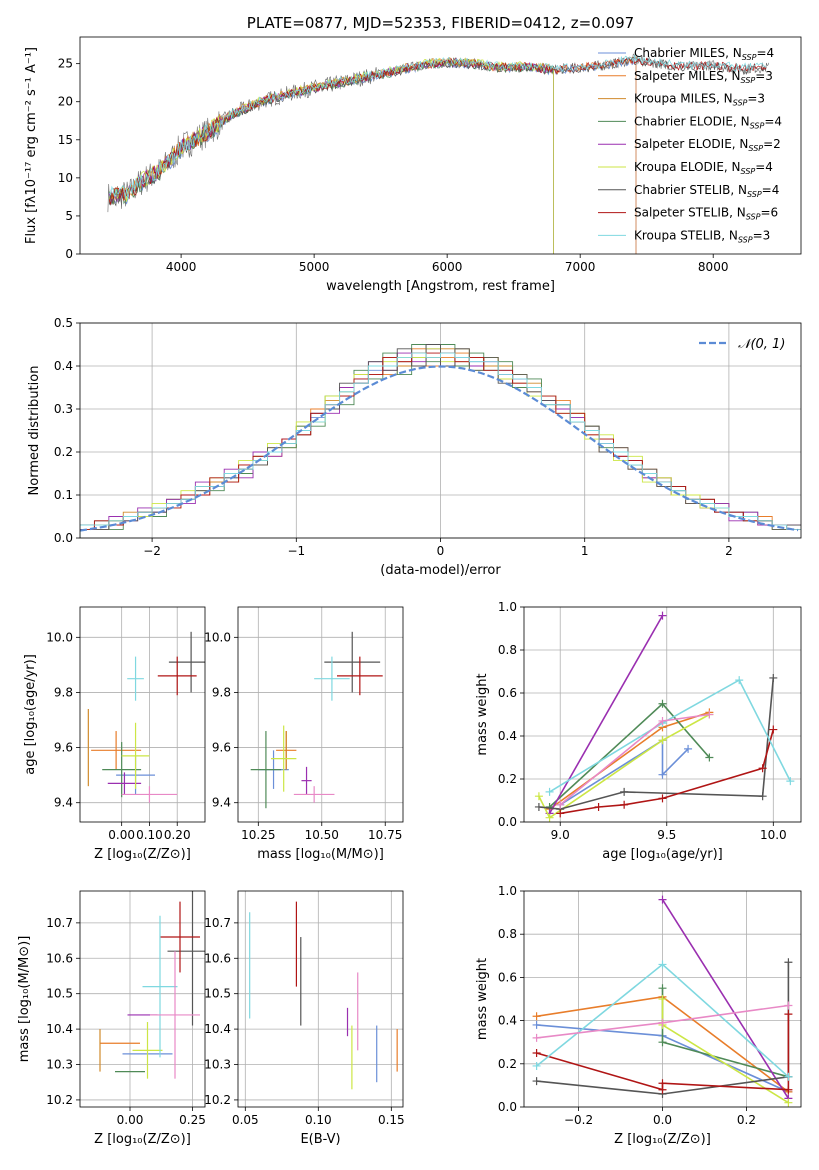 Image resolution: width=819 pixels, height=1170 pixels. What do you see at coordinates (372, 155) in the screenshot?
I see `model-spectrum-line` at bounding box center [372, 155].